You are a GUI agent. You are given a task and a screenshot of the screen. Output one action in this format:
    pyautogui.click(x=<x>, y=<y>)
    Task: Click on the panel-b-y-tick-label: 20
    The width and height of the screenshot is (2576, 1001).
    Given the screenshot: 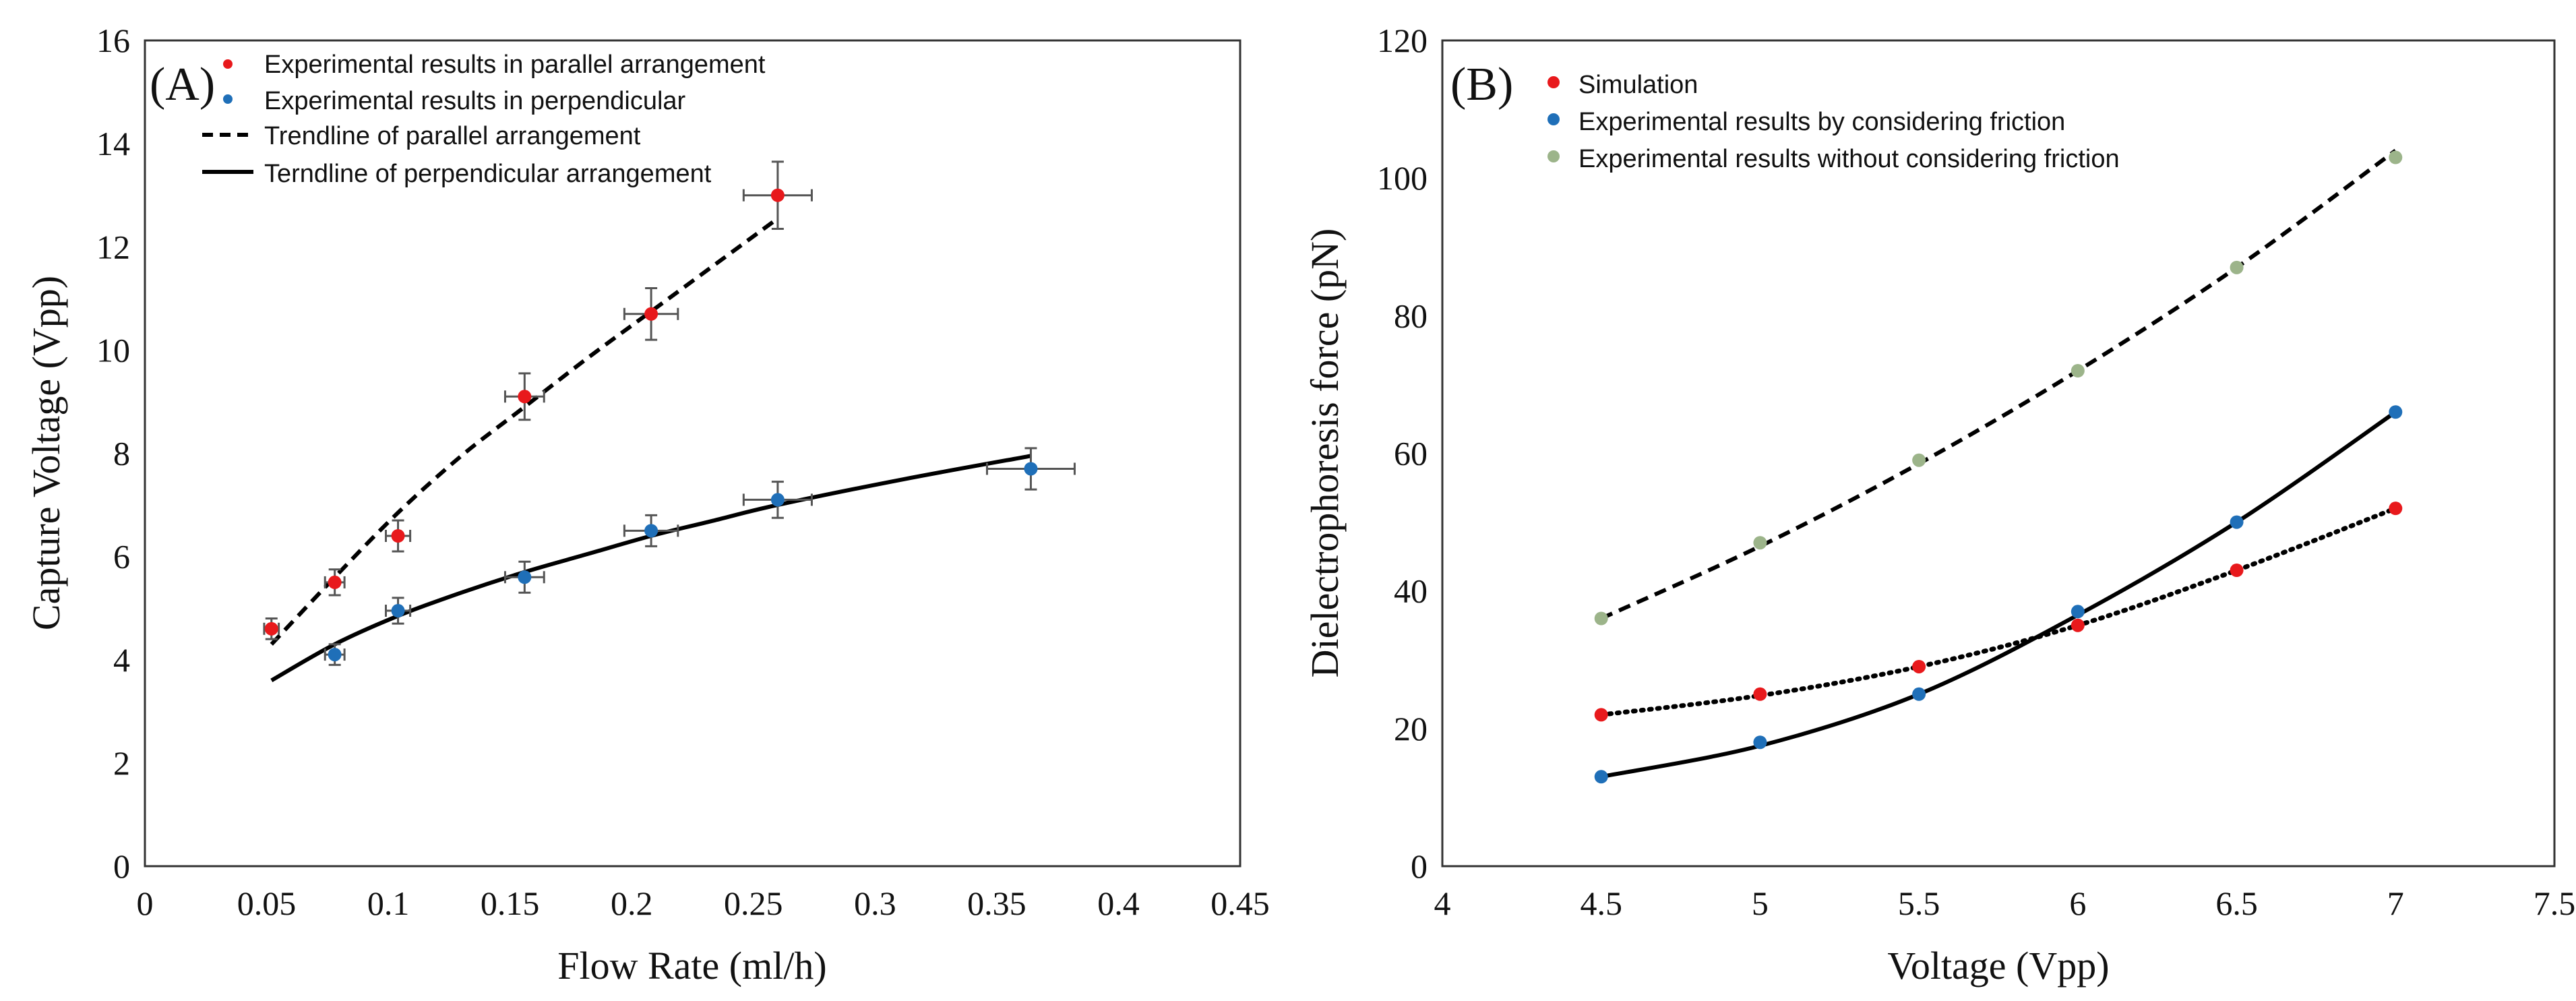 What is the action you would take?
    pyautogui.click(x=1411, y=729)
    